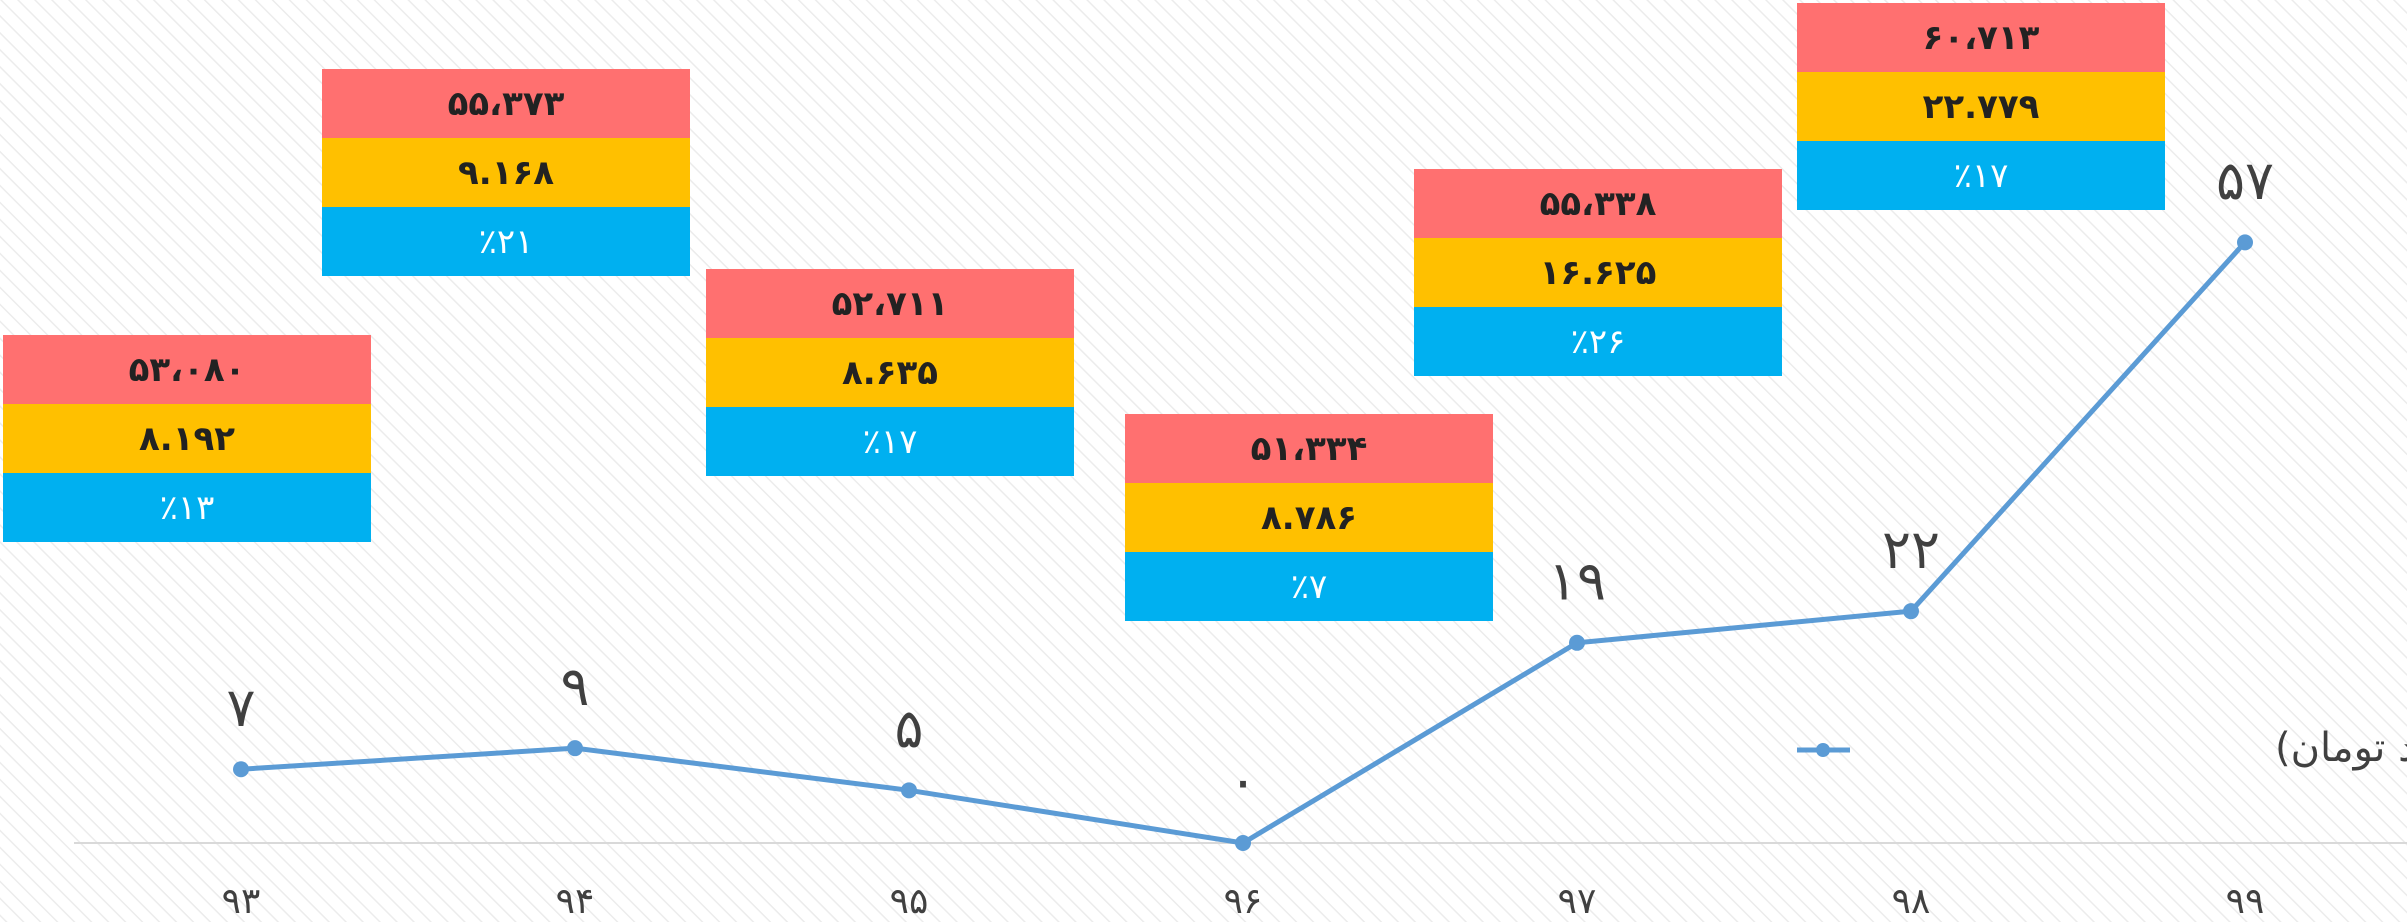  Describe the element at coordinates (575, 901) in the screenshot. I see `x-tick-label: ۹۴` at that location.